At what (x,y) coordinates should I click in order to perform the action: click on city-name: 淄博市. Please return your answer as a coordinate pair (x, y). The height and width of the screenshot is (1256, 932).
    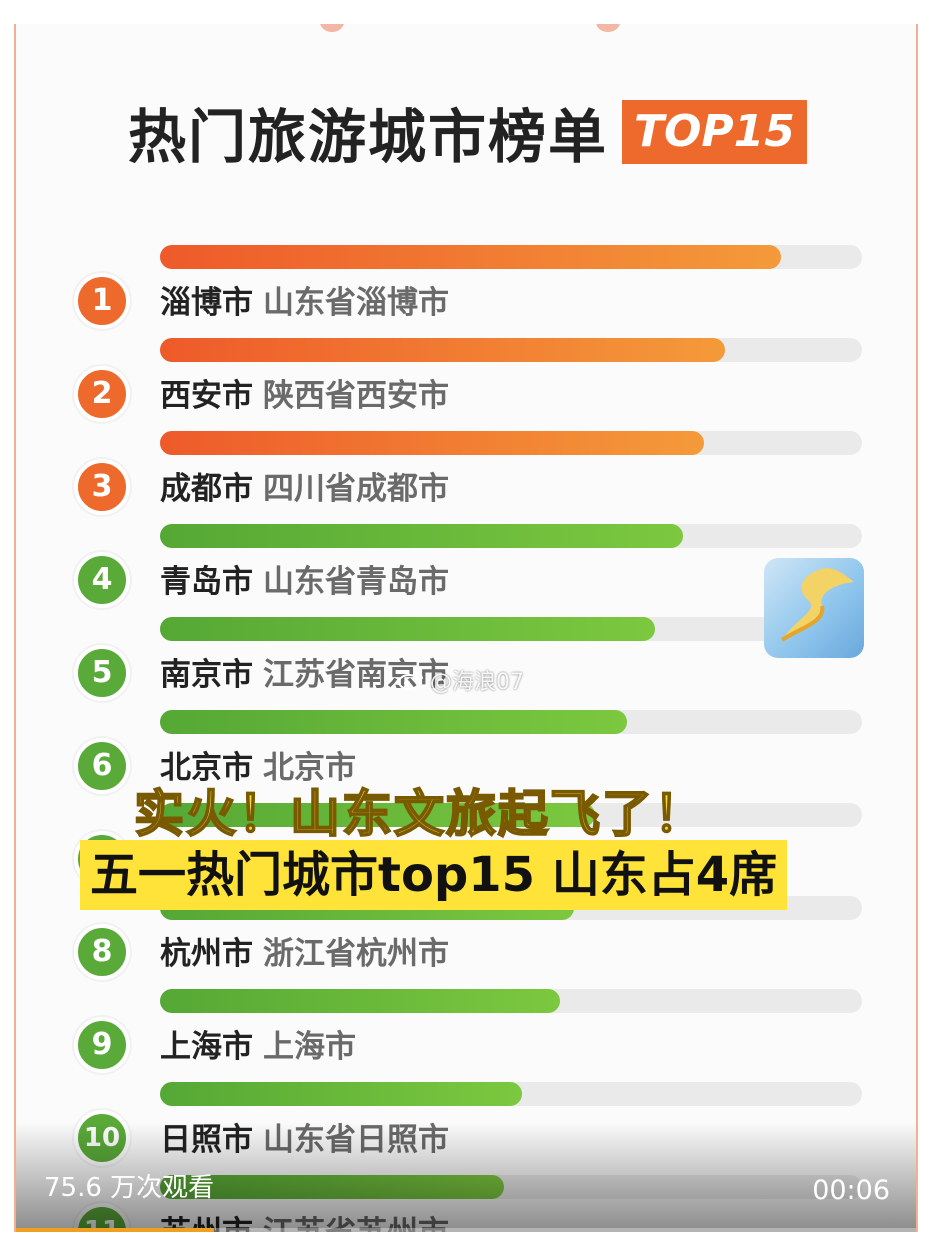
    Looking at the image, I should click on (206, 303).